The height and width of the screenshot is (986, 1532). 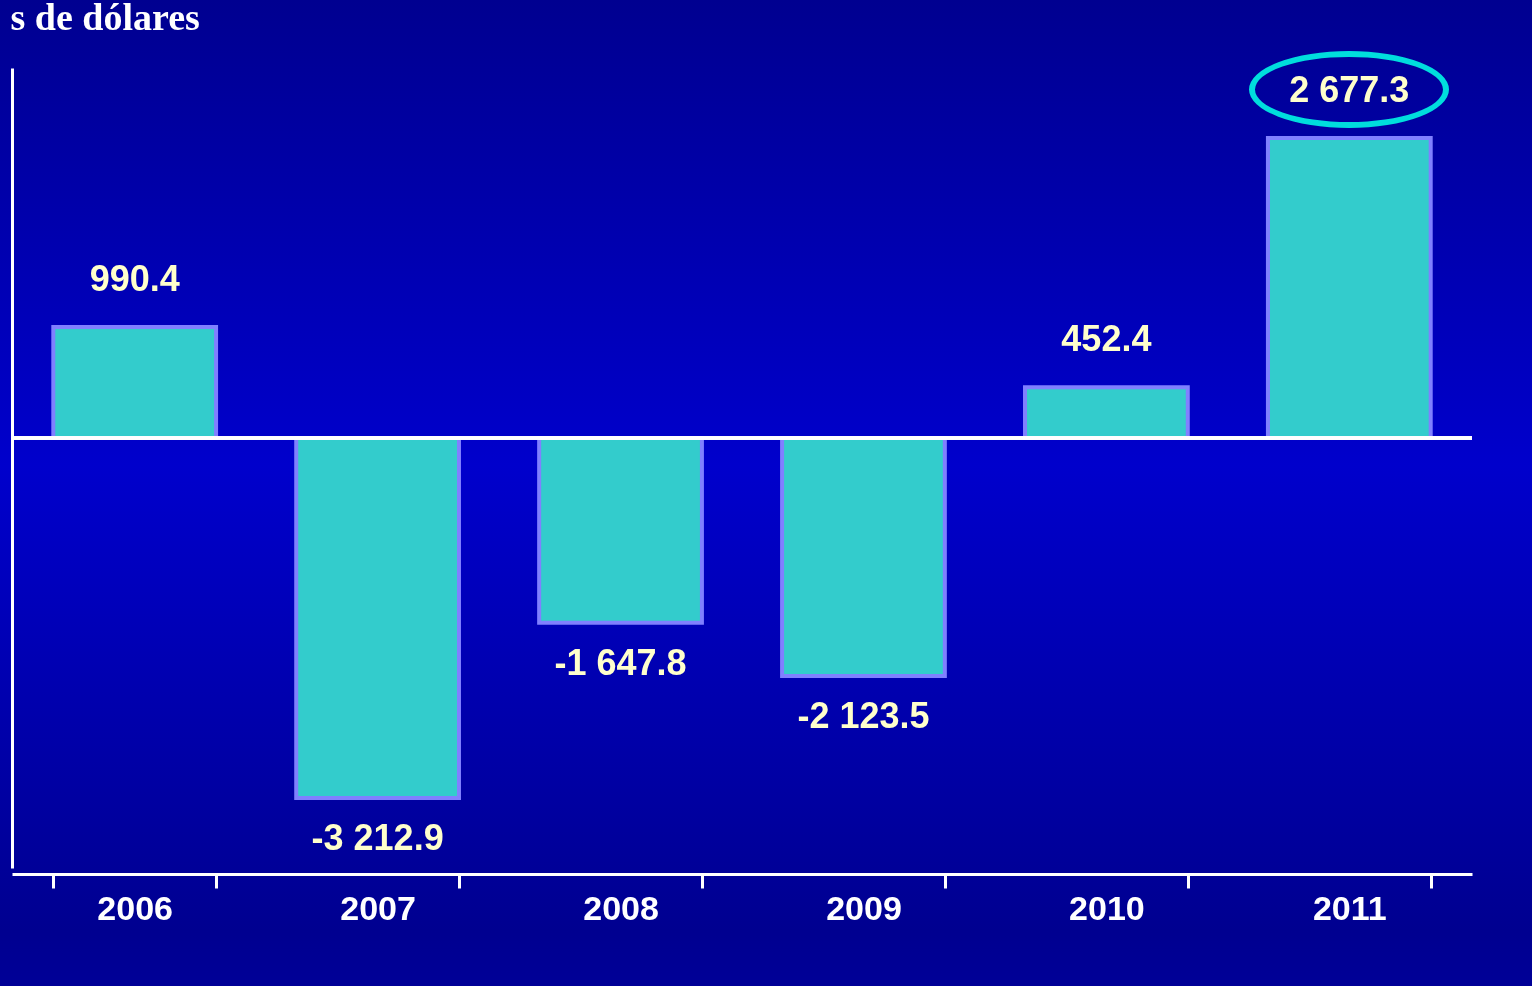 What do you see at coordinates (378, 907) in the screenshot?
I see `x-tick-label: 2007` at bounding box center [378, 907].